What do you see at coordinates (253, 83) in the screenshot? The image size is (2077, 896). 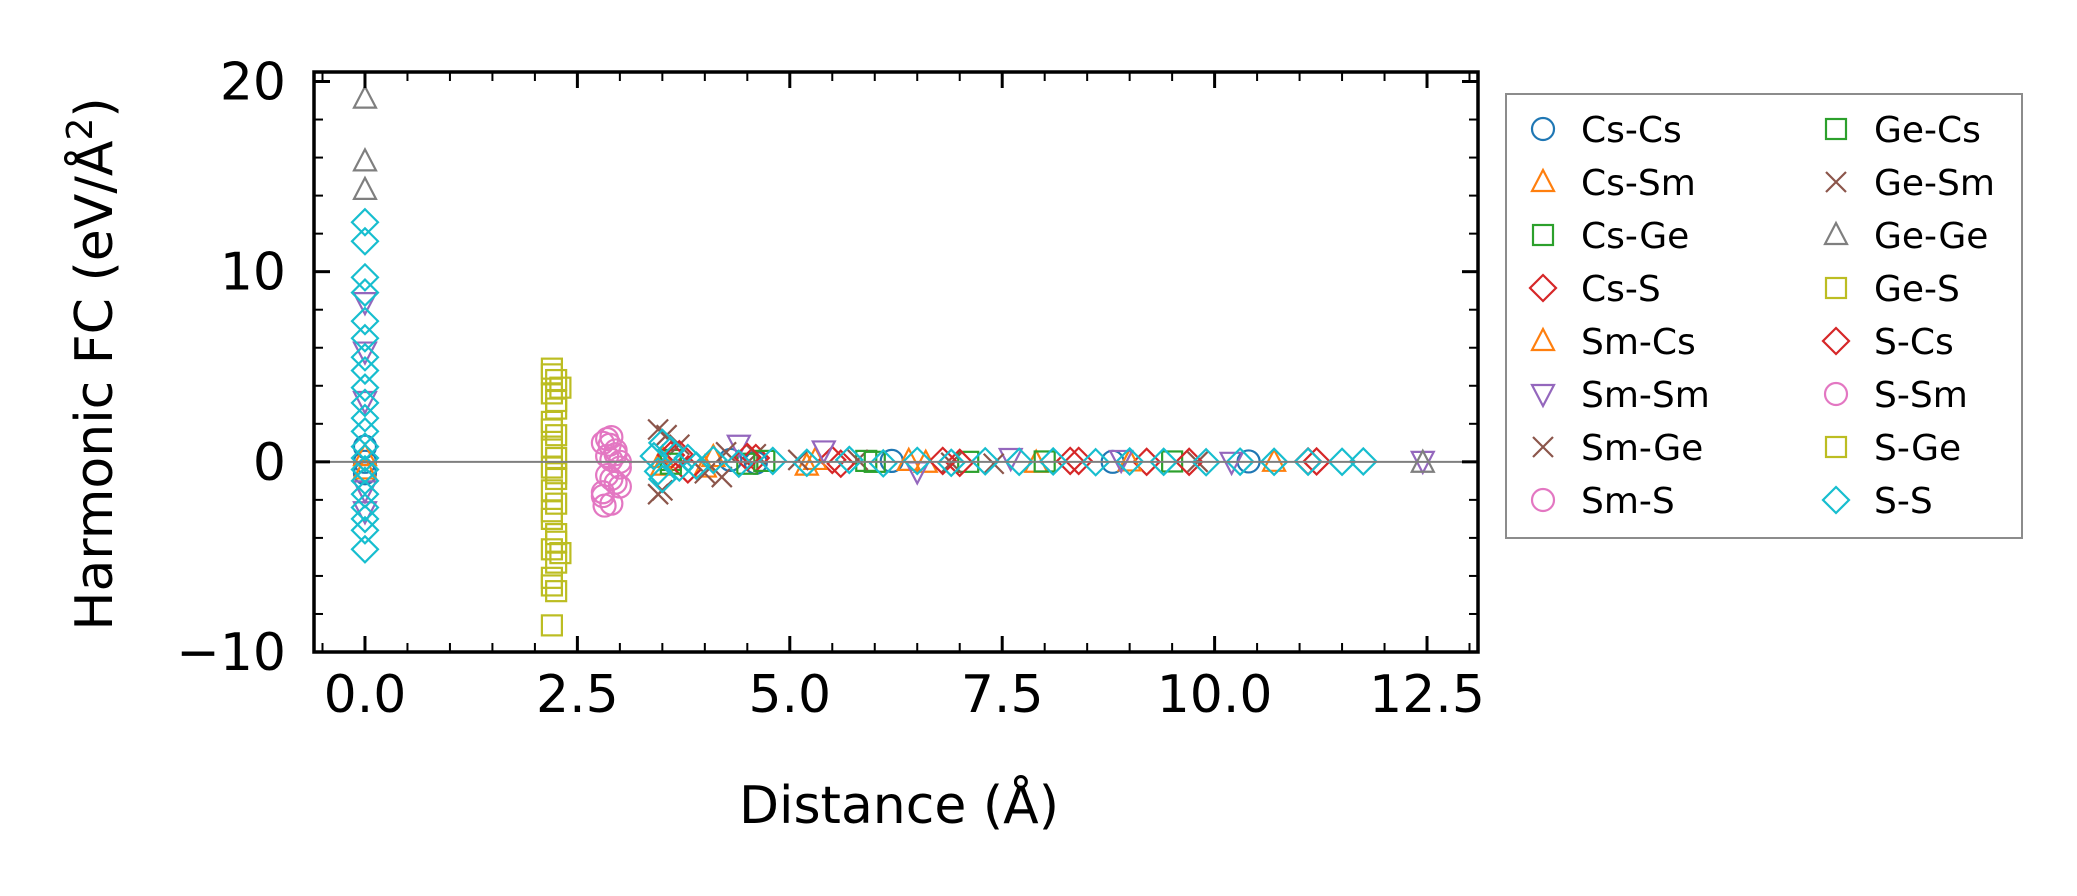 I see `y-tick-label: 20` at bounding box center [253, 83].